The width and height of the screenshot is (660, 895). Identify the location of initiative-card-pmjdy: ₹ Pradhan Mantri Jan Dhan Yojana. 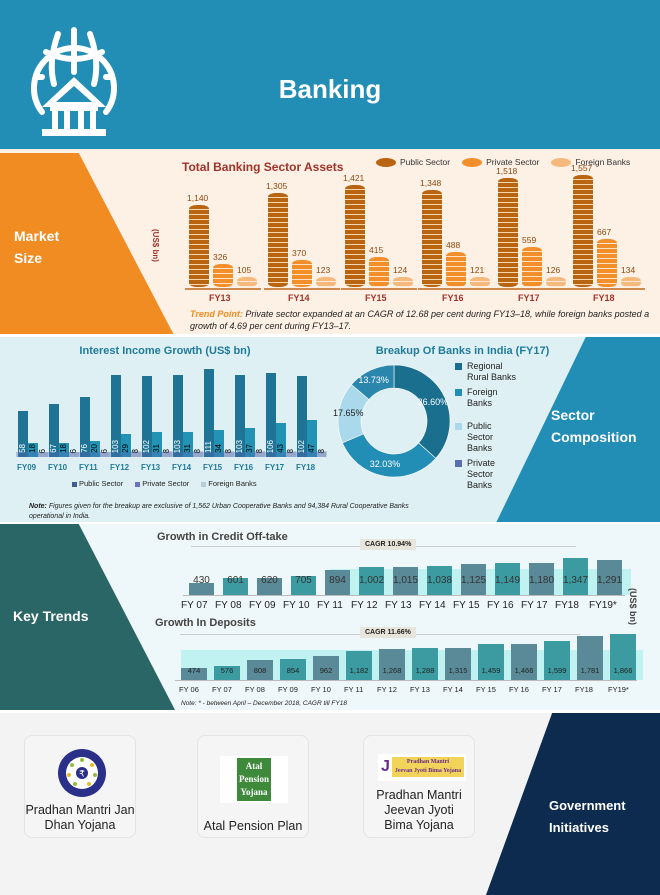
(80, 786).